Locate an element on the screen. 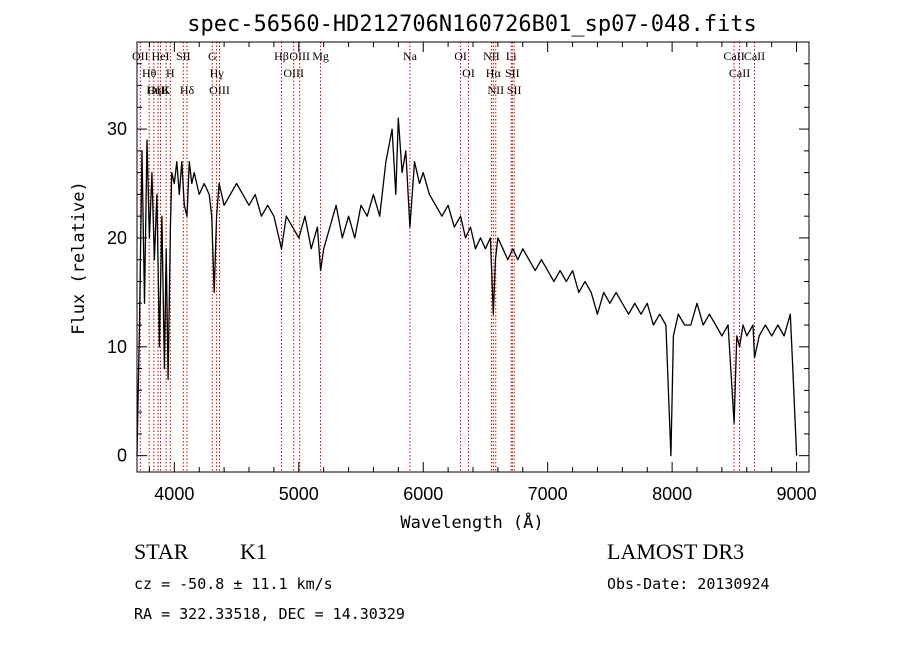  line-marker-label-4: Hη is located at coordinates (153, 90).